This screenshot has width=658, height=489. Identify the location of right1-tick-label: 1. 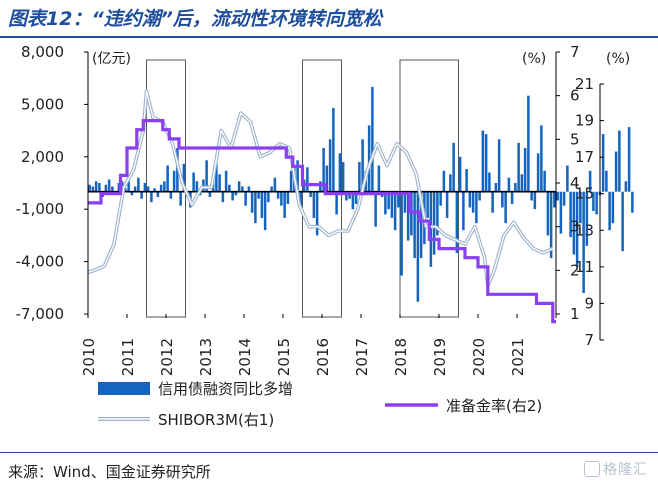
(575, 314).